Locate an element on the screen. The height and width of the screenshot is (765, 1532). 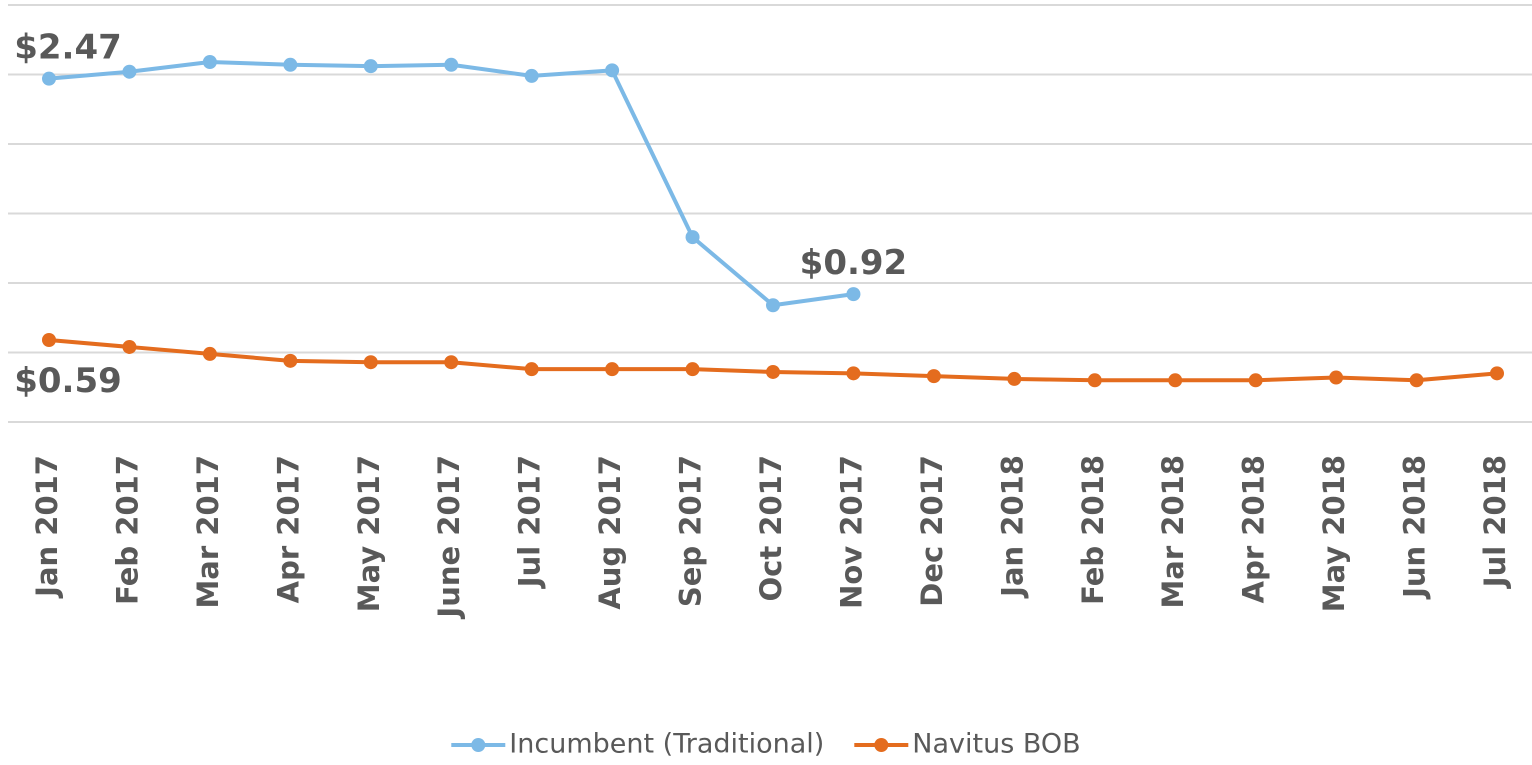
x-tick-label: Mar 2018 is located at coordinates (1173, 532).